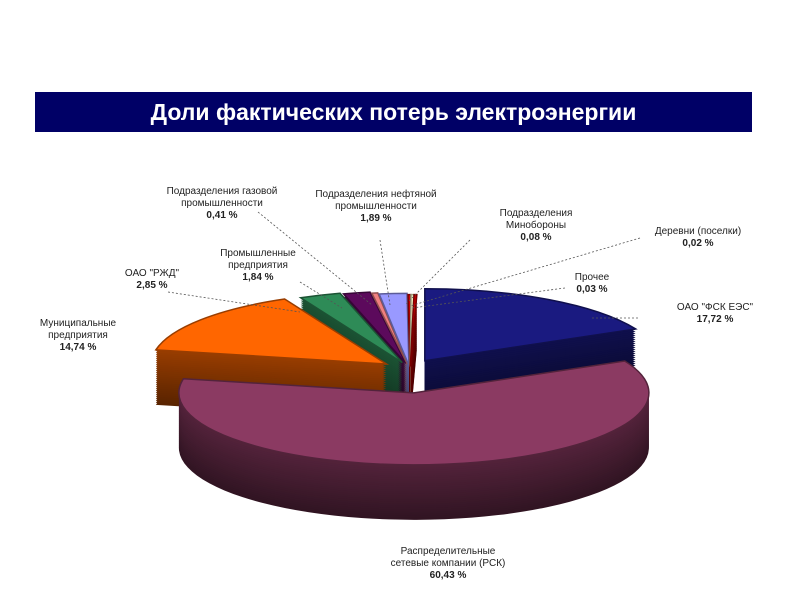  What do you see at coordinates (536, 225) in the screenshot?
I see `label-defense: Подразделения Минобороны 0,08 %` at bounding box center [536, 225].